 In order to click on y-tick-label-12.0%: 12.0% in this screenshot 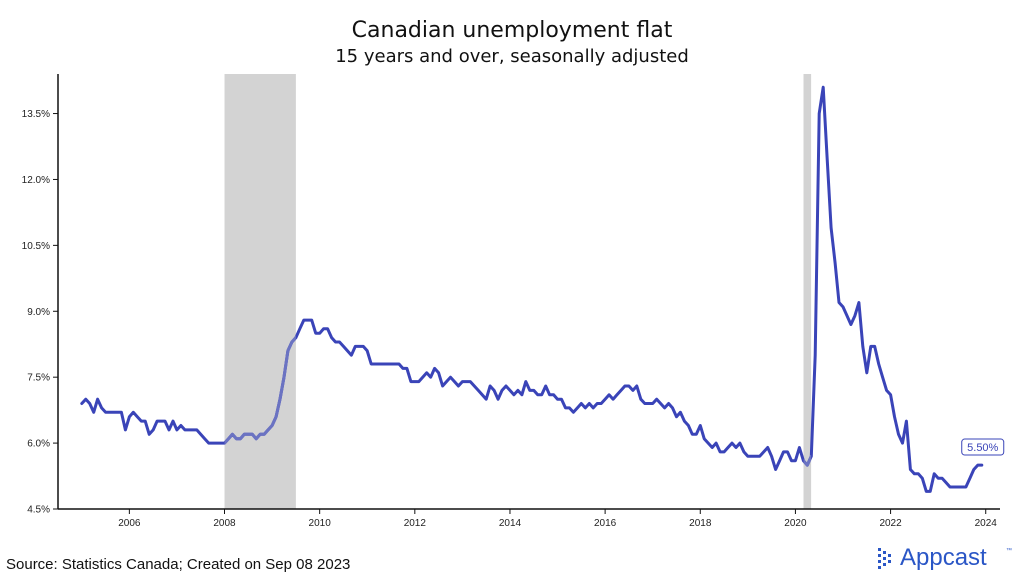, I will do `click(36, 180)`.